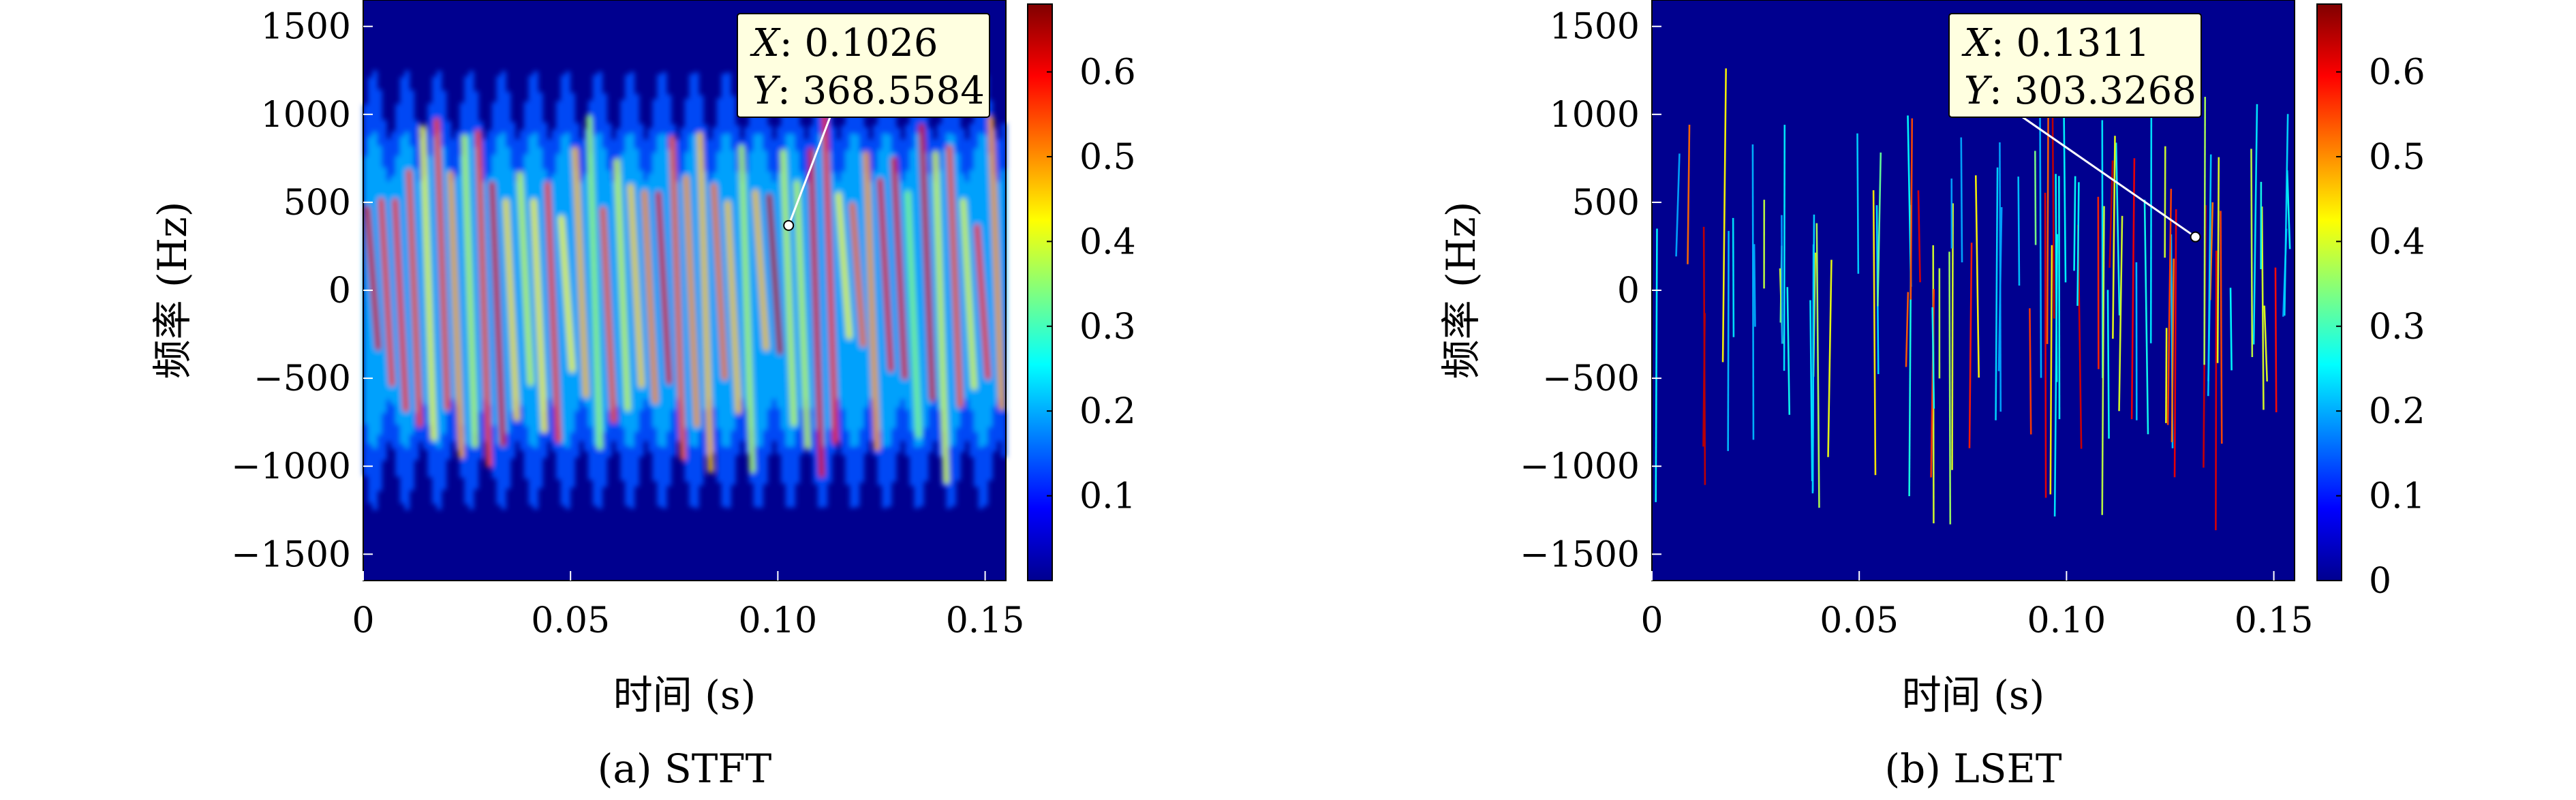 This screenshot has height=800, width=2576. I want to click on datatip-y-line: Y: 303.3268, so click(2080, 91).